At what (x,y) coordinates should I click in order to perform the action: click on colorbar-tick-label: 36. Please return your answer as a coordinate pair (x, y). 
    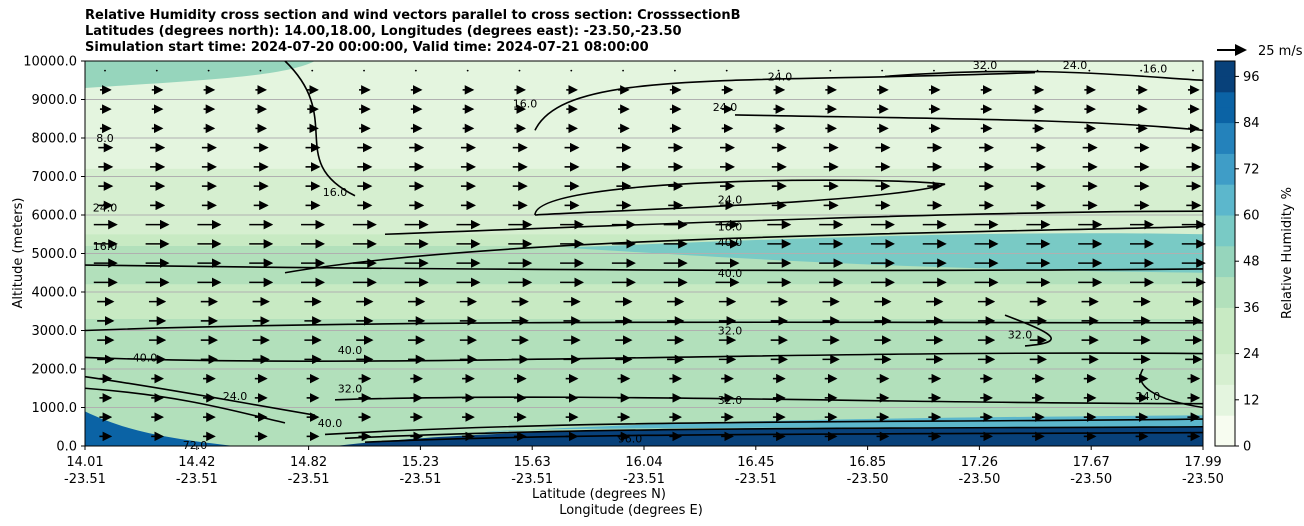
    Looking at the image, I should click on (1251, 308).